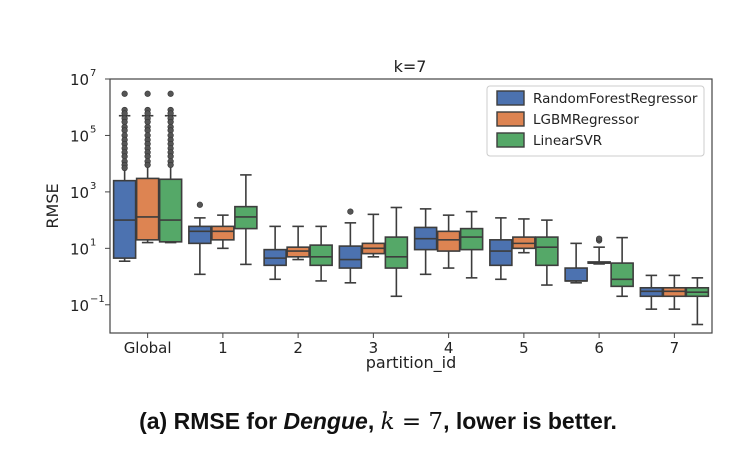  I want to click on legend-label-linearsvr: LinearSVR, so click(567, 141).